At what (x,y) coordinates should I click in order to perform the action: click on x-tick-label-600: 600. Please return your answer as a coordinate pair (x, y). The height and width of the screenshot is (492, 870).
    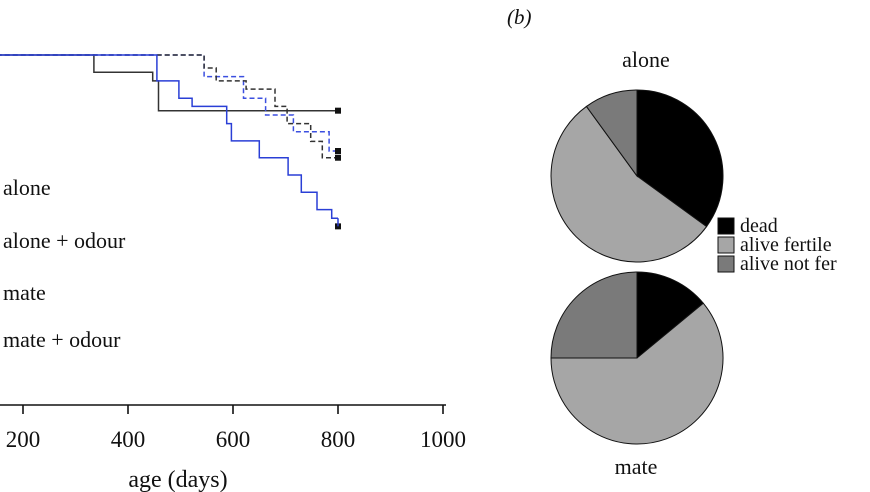
    Looking at the image, I should click on (233, 439).